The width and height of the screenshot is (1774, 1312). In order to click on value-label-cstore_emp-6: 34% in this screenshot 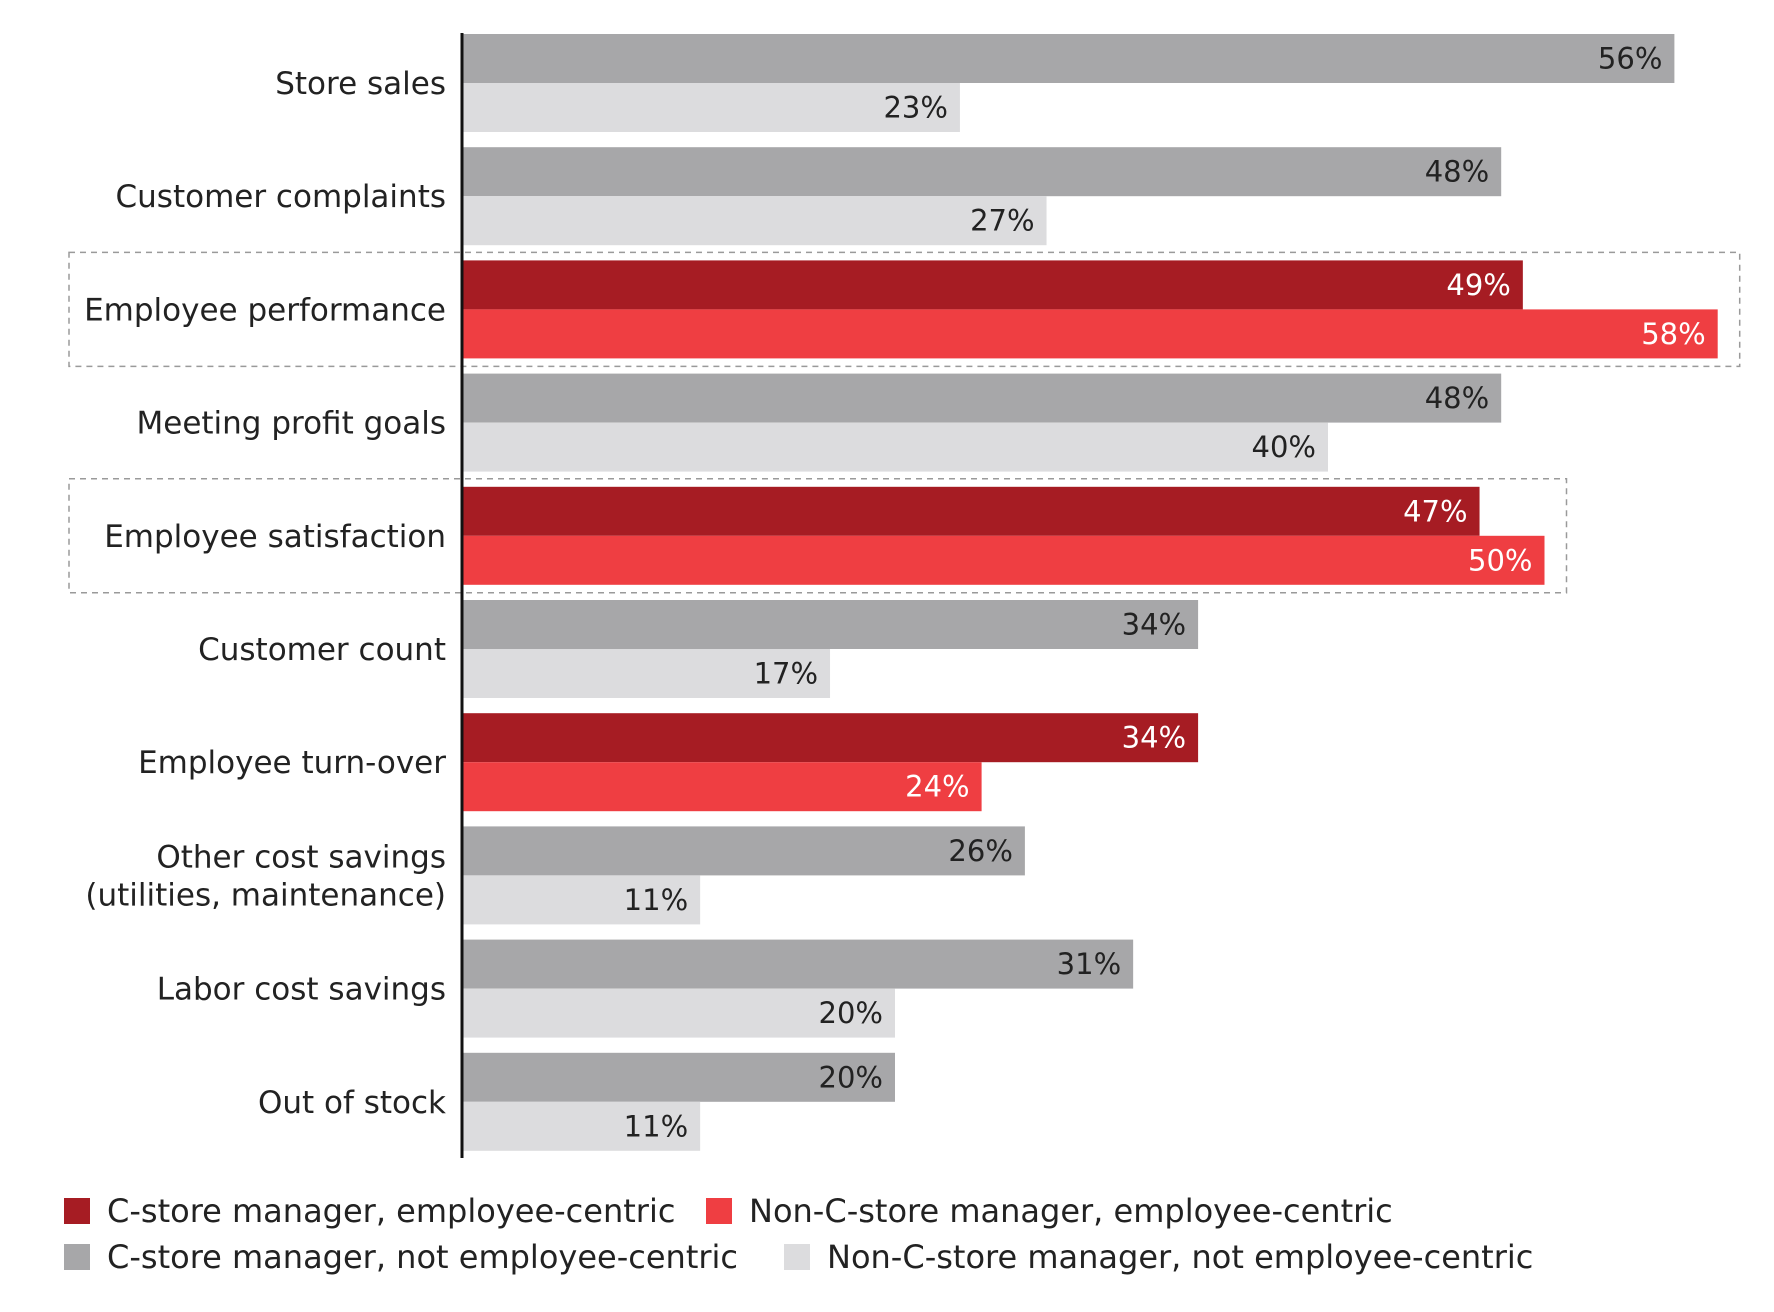, I will do `click(1154, 738)`.